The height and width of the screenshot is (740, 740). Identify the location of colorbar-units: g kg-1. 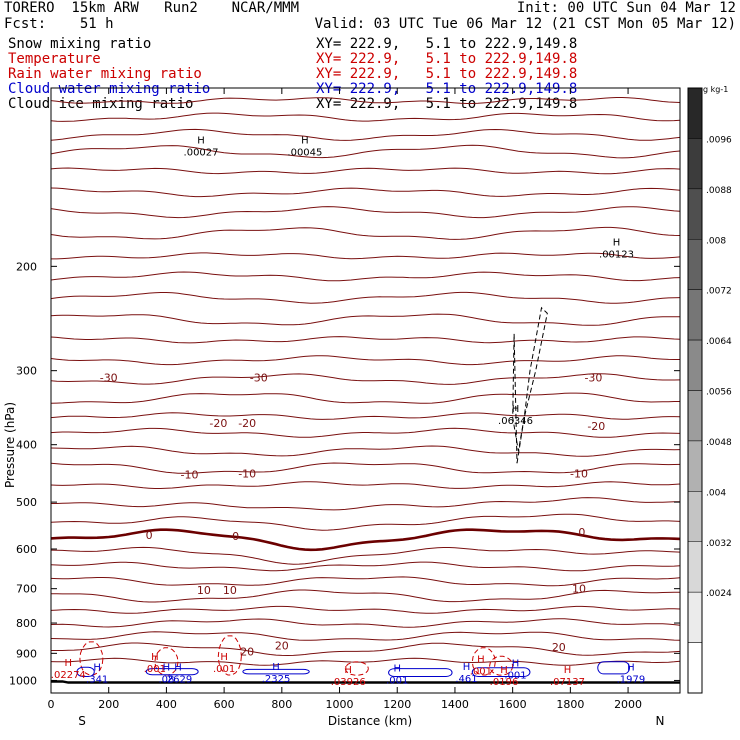
(715, 89).